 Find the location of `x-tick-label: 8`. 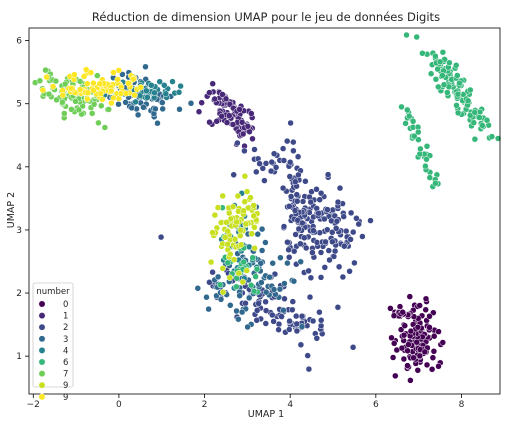

x-tick-label: 8 is located at coordinates (462, 405).